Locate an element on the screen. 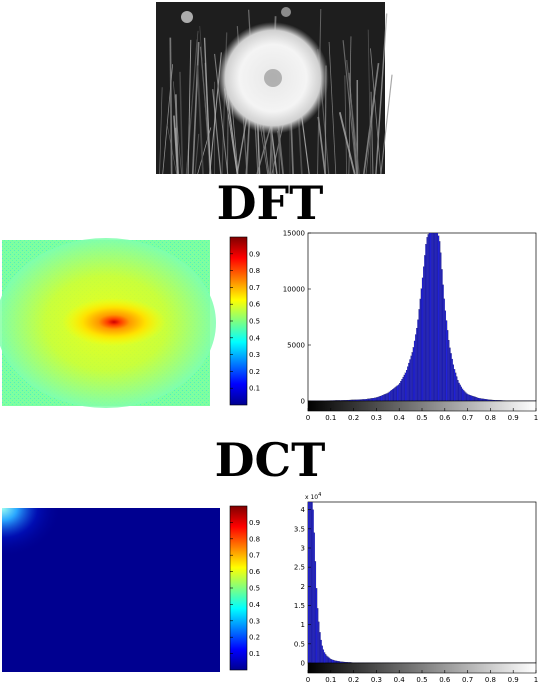 The image size is (540, 693). y-tick-label: 2 is located at coordinates (303, 587).